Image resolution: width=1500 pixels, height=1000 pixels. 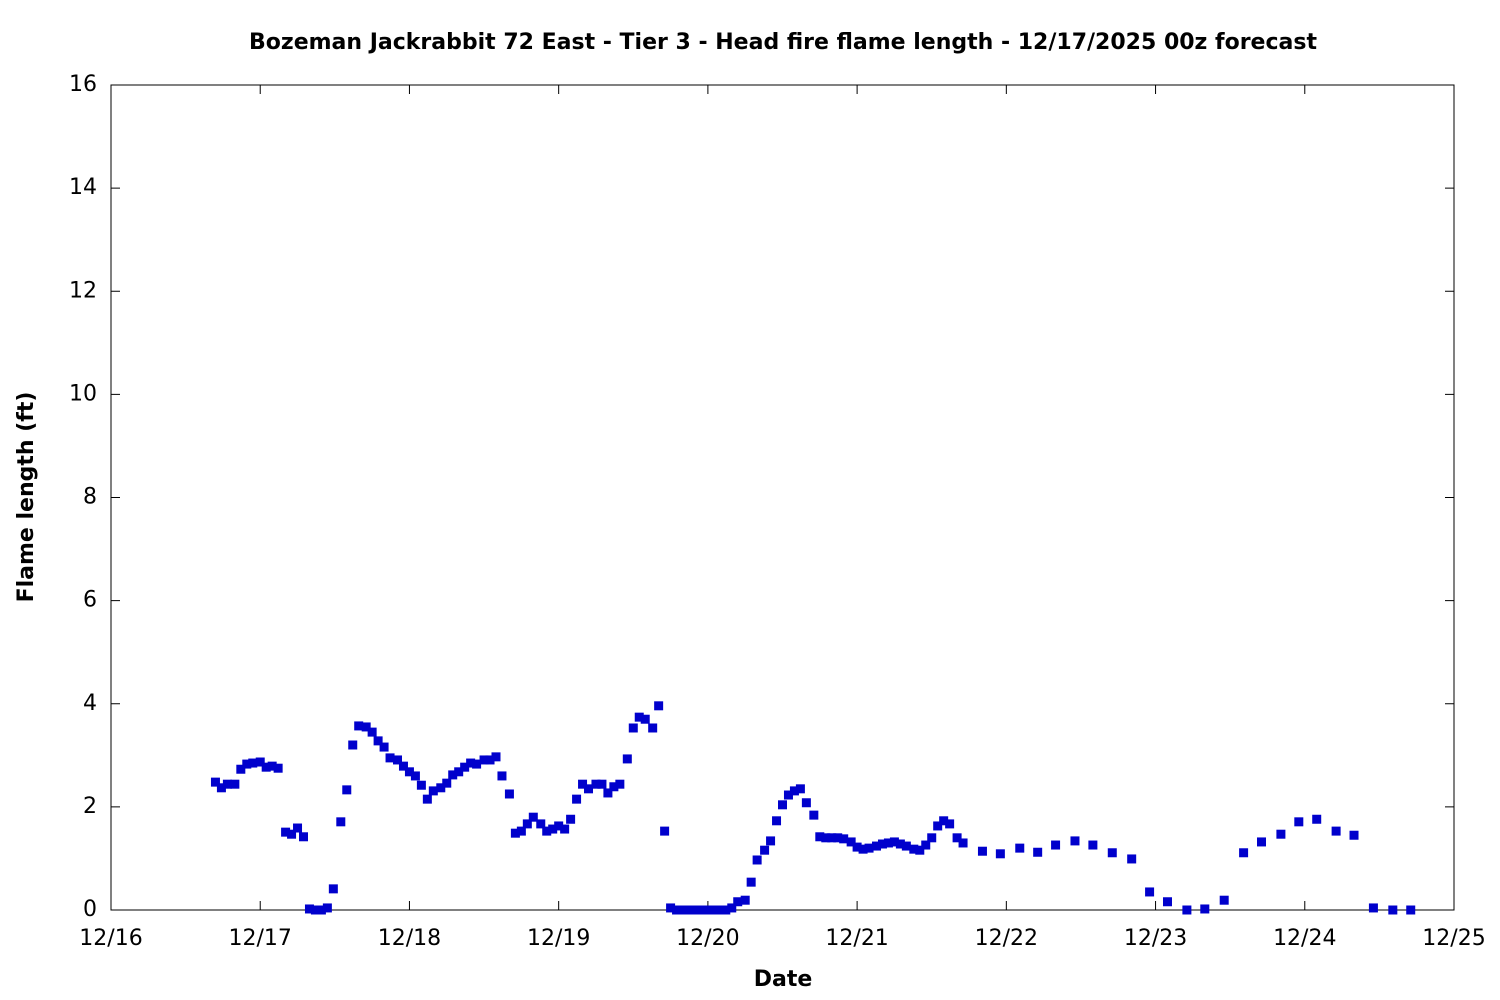 I want to click on x-tick-label: 12/23, so click(x=1155, y=938).